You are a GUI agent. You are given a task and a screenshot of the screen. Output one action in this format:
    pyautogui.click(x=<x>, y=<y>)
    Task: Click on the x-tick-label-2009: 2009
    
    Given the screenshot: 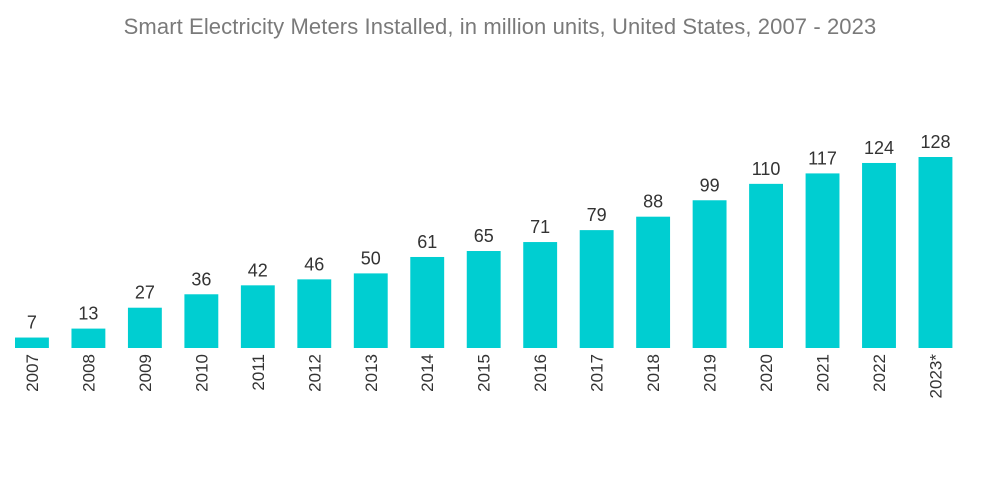 What is the action you would take?
    pyautogui.click(x=145, y=373)
    